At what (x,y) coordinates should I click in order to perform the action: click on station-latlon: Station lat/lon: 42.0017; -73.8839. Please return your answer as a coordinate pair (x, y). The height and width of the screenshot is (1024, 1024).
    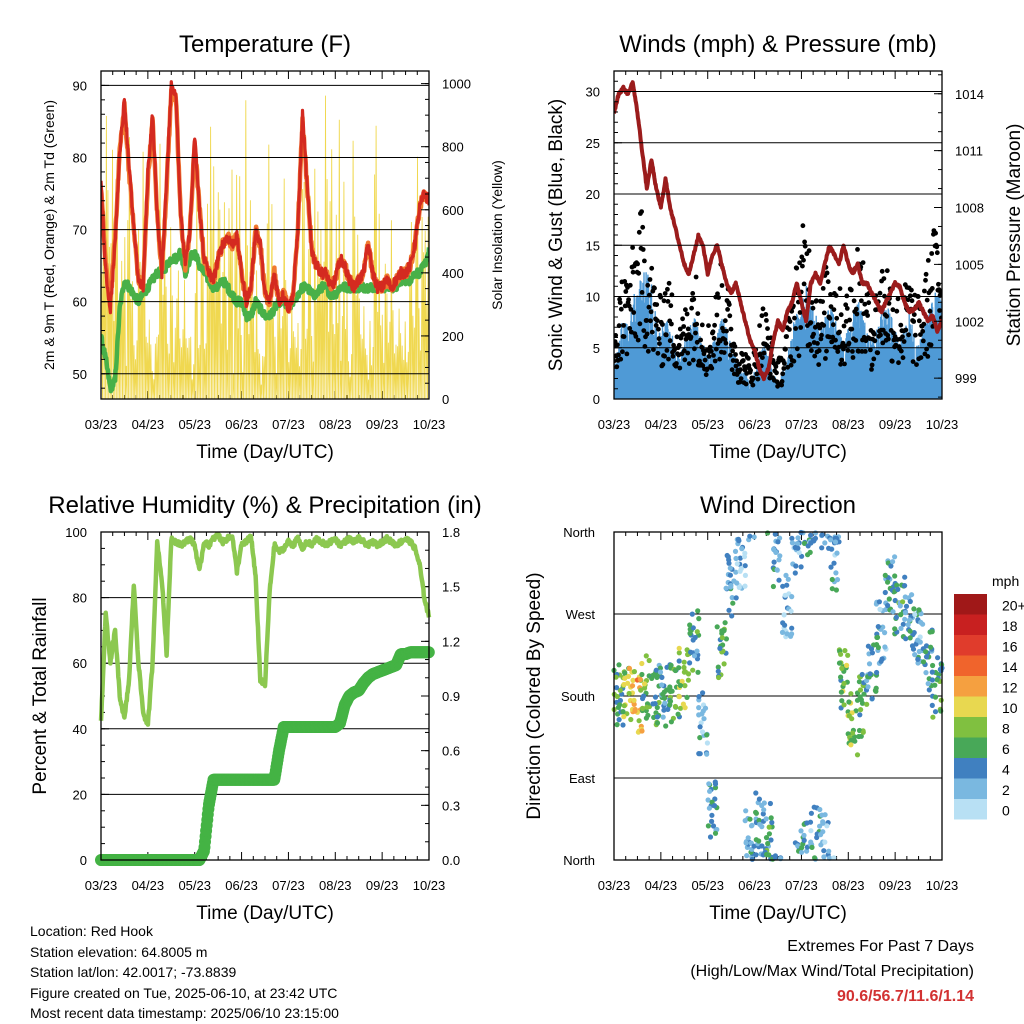
    Looking at the image, I should click on (133, 972).